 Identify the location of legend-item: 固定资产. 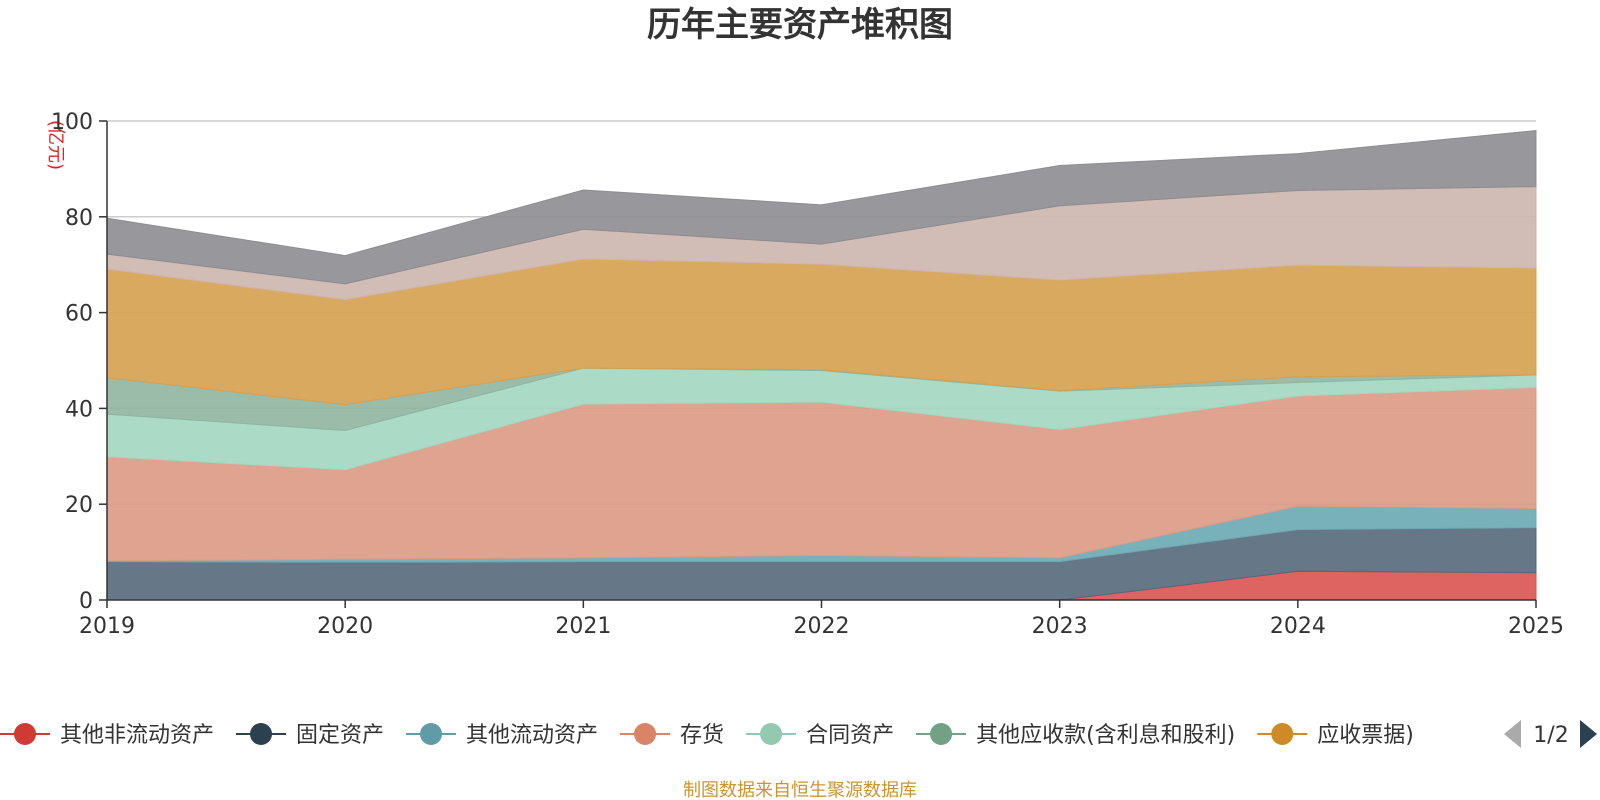
(310, 735).